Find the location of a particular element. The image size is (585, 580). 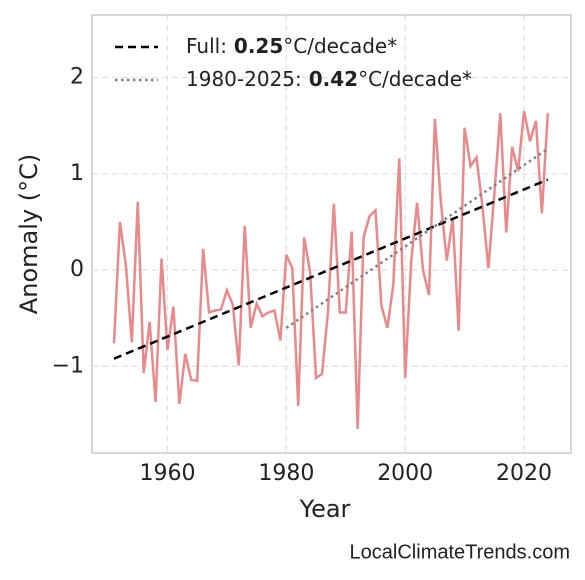

x-tick-label: 2020 is located at coordinates (524, 473).